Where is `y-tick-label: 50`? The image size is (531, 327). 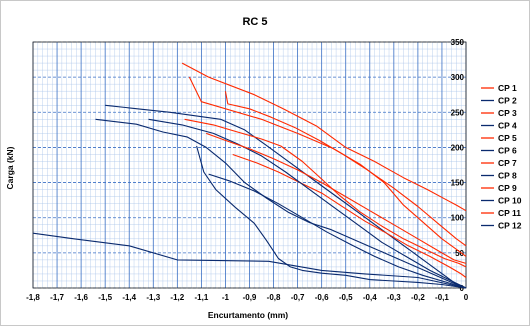 y-tick-label: 50 is located at coordinates (459, 253).